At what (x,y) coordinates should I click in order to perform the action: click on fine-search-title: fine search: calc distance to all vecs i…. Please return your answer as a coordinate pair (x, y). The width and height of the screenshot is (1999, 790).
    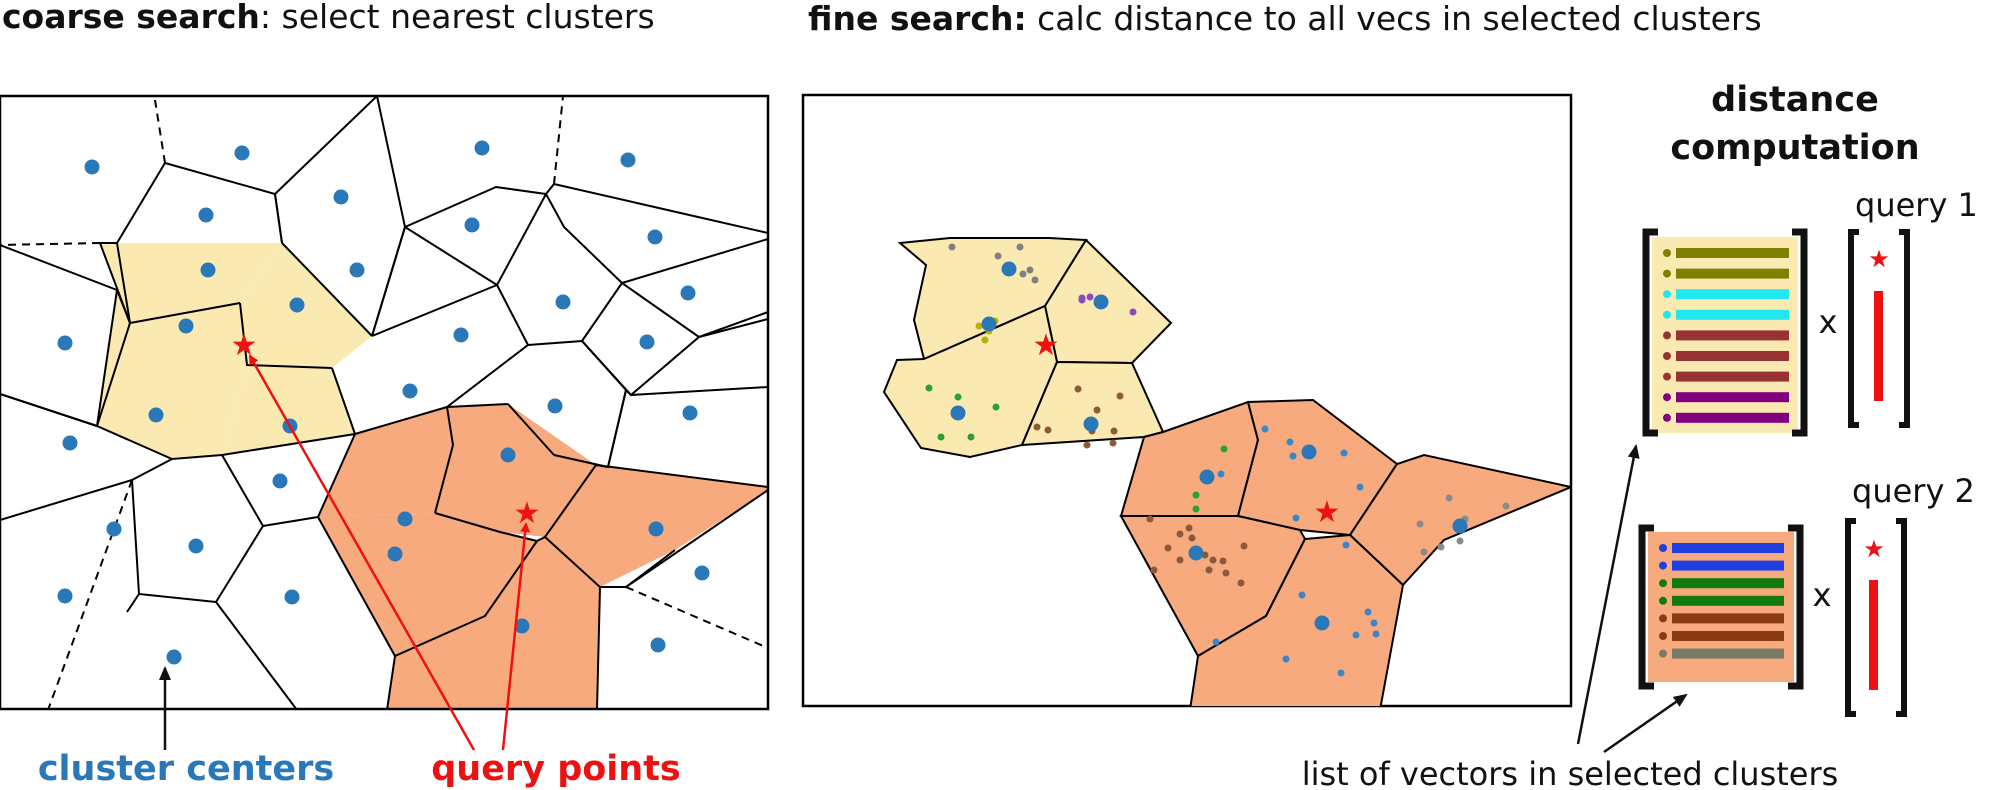
    Looking at the image, I should click on (1285, 19).